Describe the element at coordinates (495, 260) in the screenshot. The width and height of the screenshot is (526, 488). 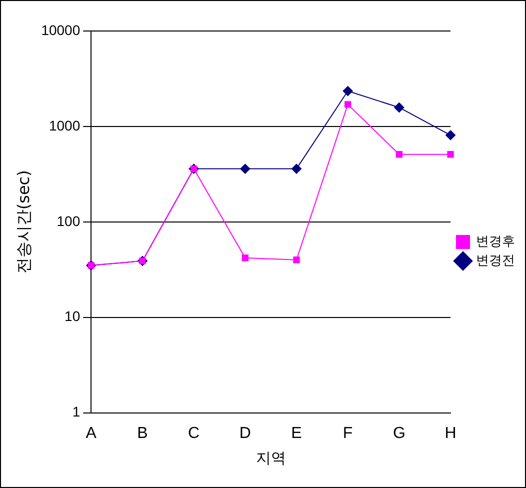
I see `legend-label: 변경전` at that location.